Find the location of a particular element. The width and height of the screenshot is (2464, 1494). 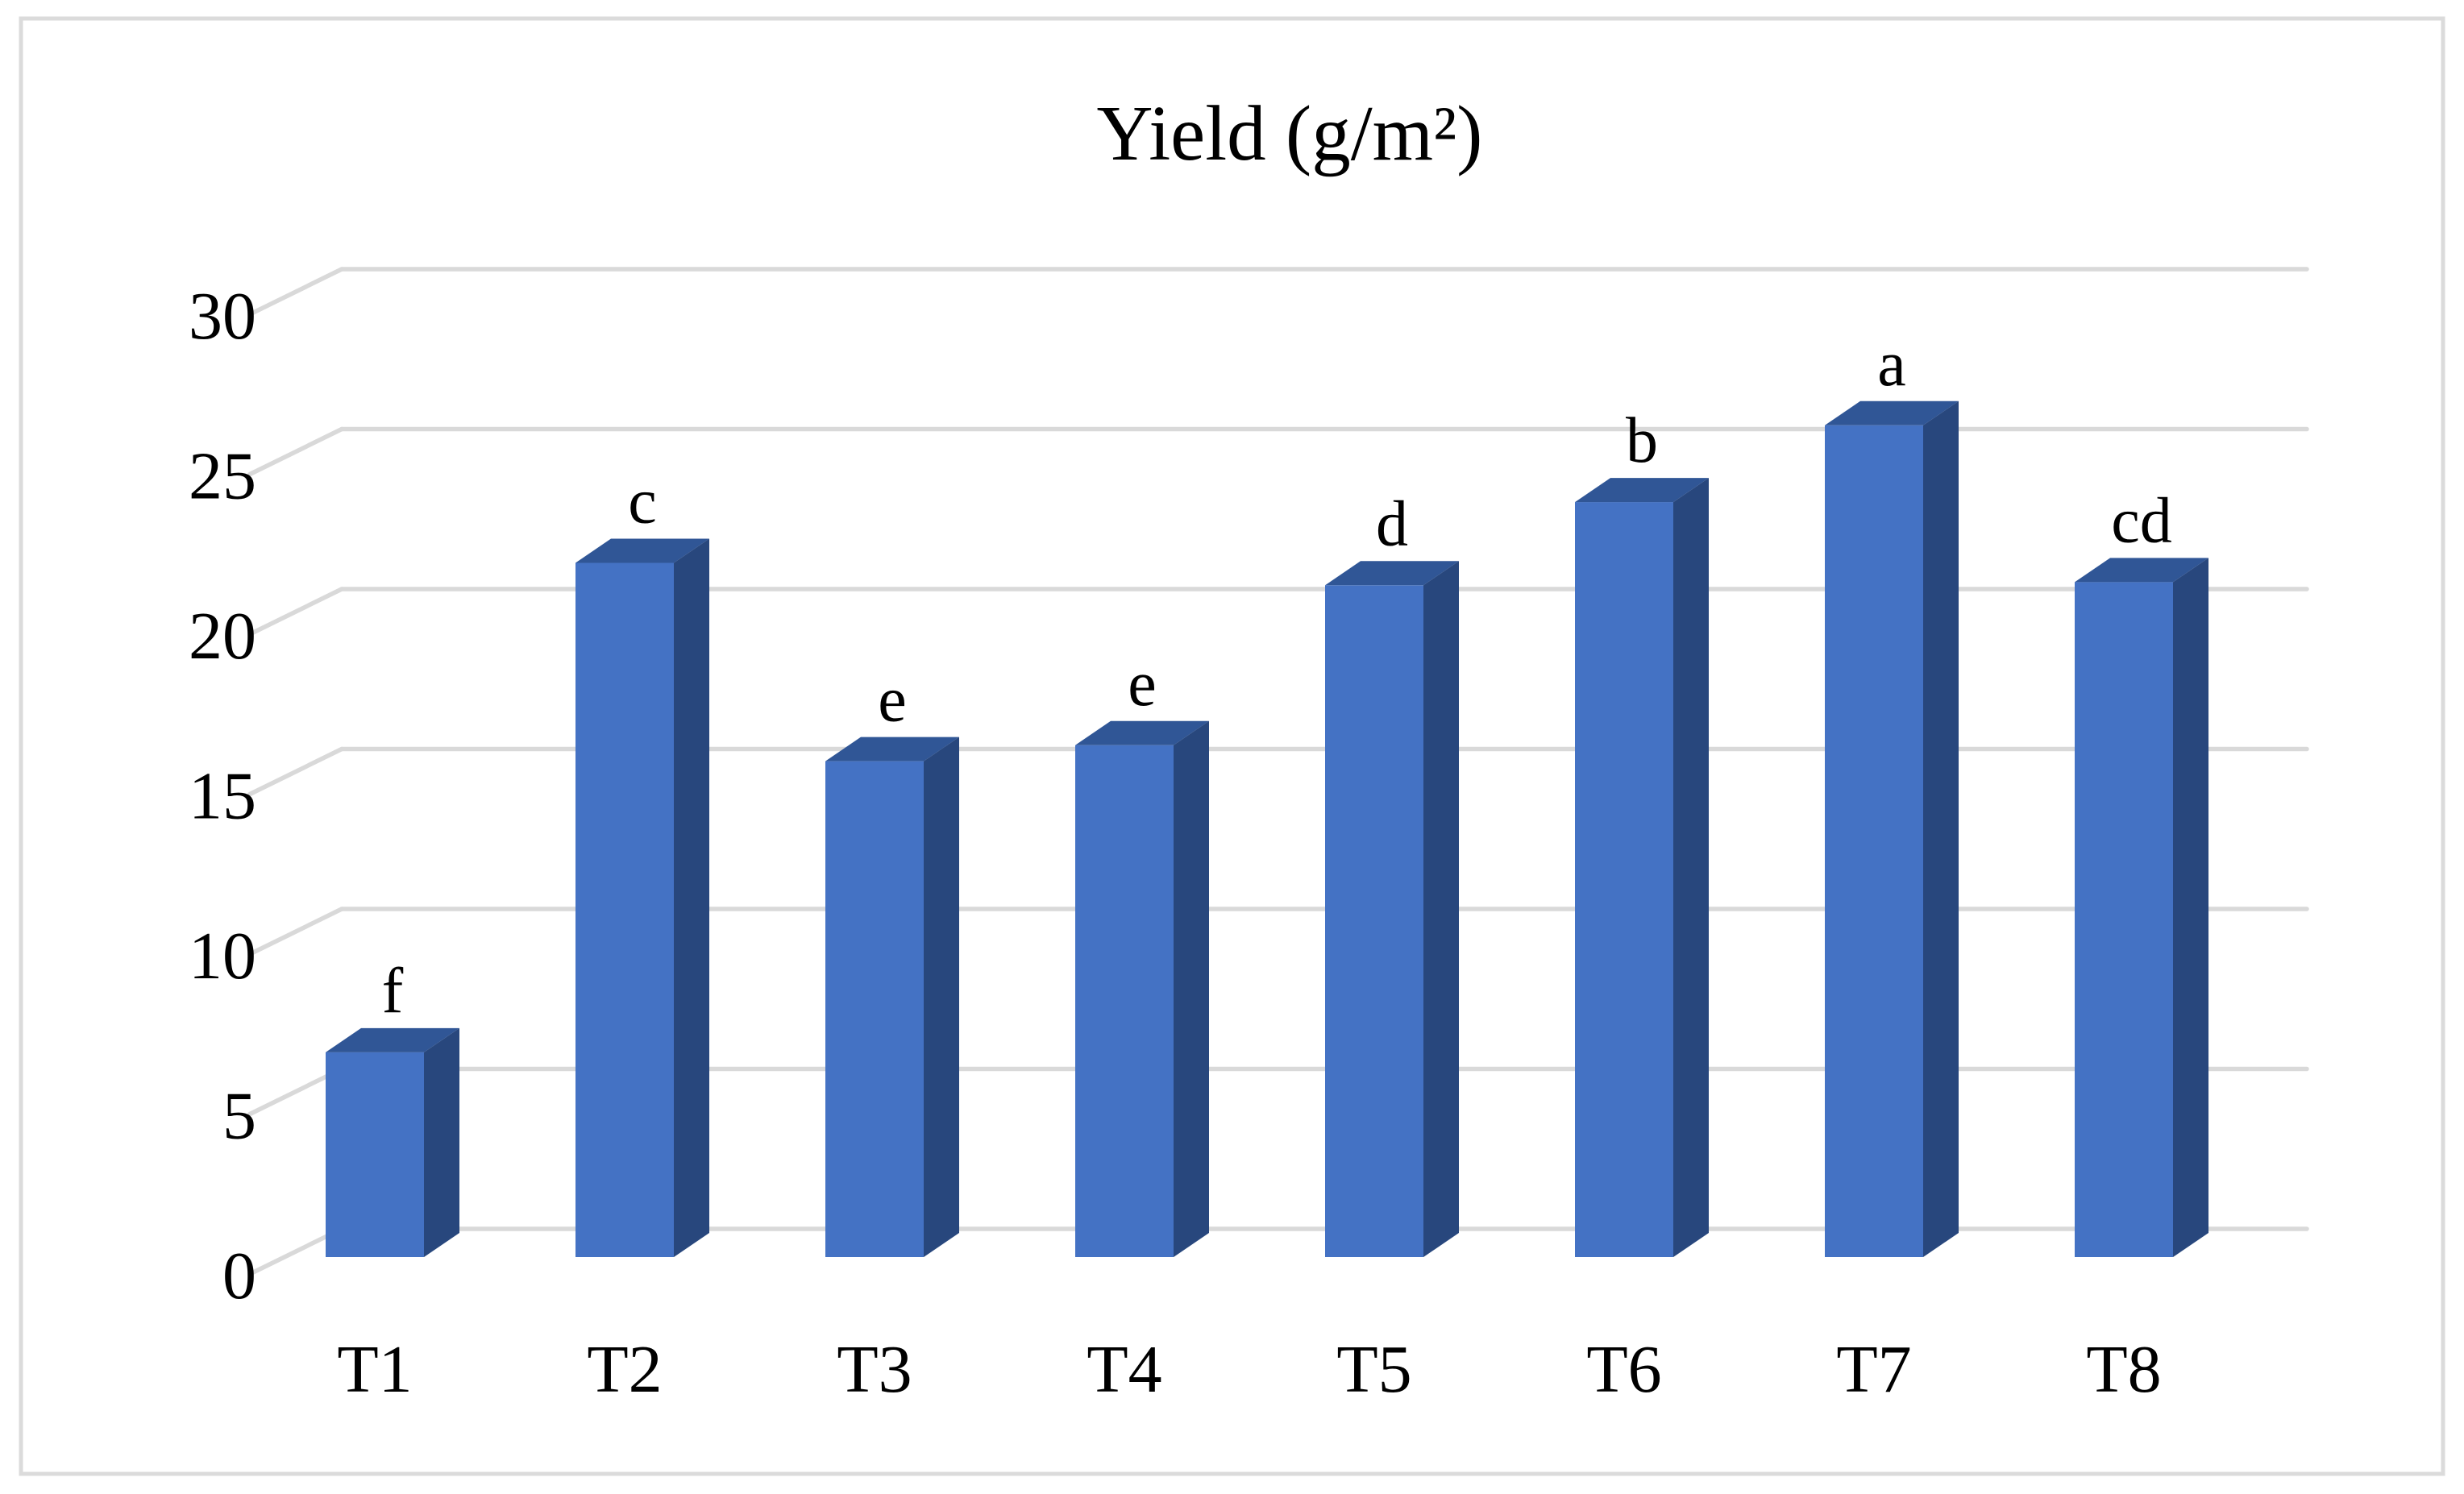

y-tick-label-15: 15 is located at coordinates (222, 796).